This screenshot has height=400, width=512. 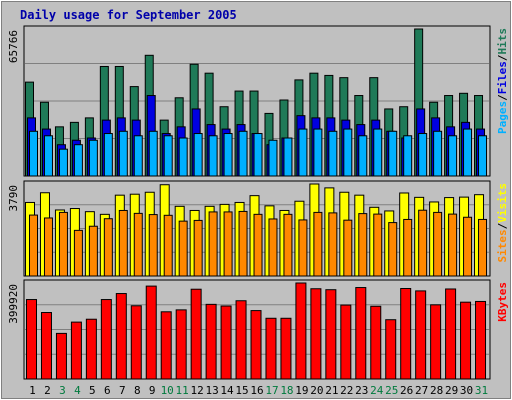 I want to click on day-label-28: 28, so click(x=436, y=390).